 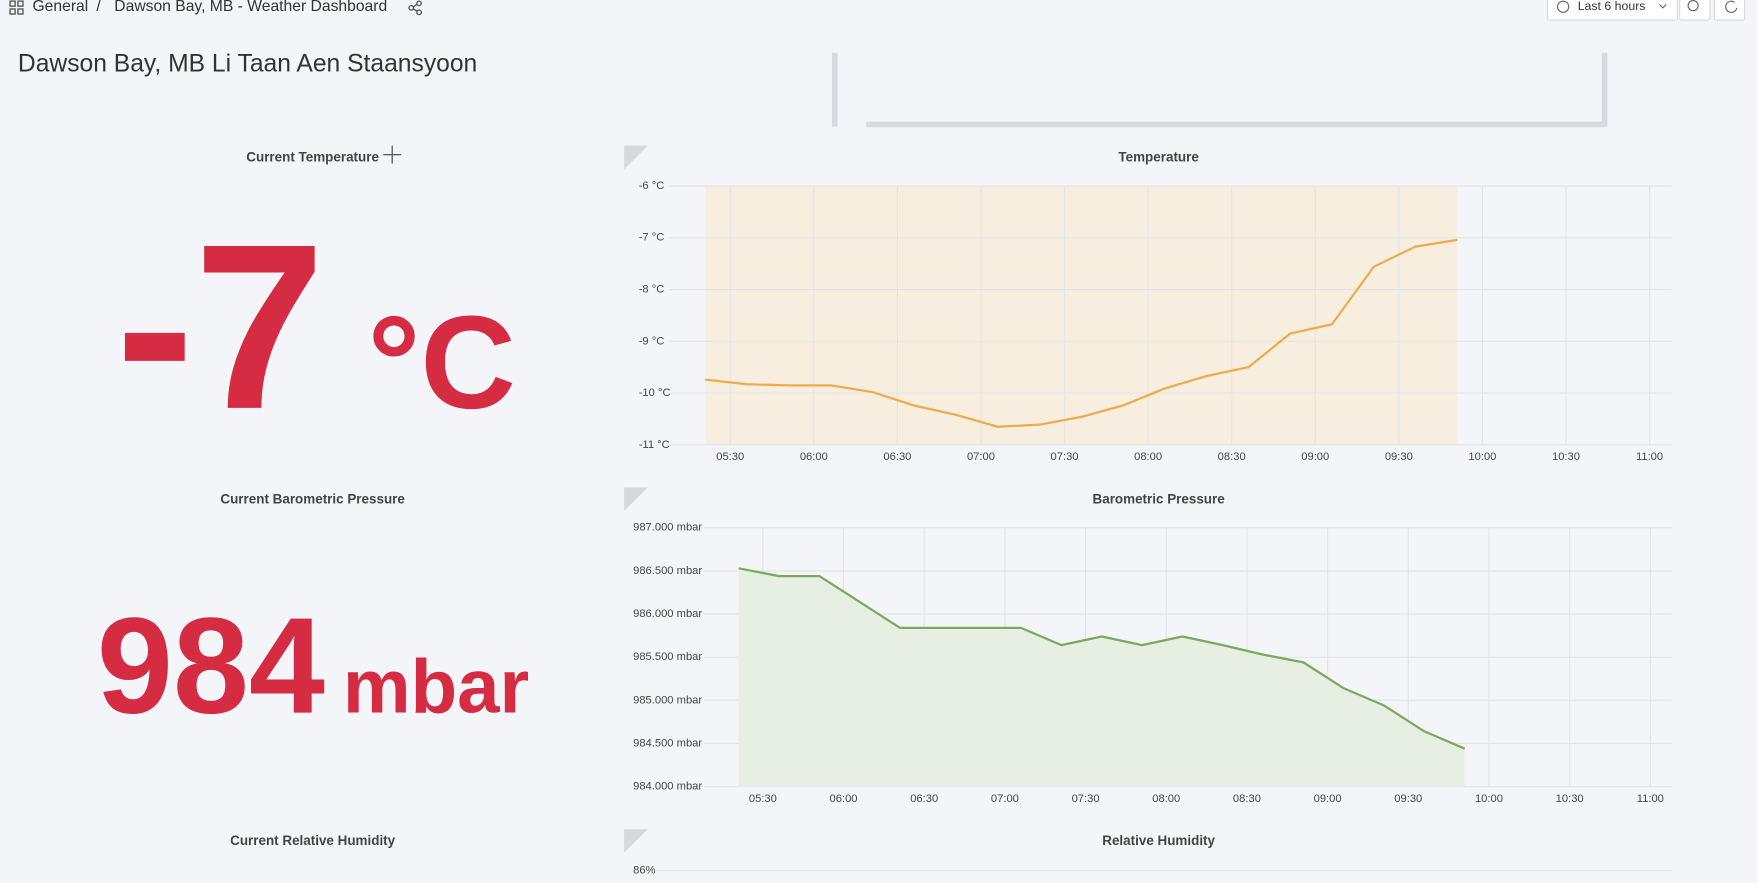 What do you see at coordinates (1563, 6) in the screenshot?
I see `clock-icon` at bounding box center [1563, 6].